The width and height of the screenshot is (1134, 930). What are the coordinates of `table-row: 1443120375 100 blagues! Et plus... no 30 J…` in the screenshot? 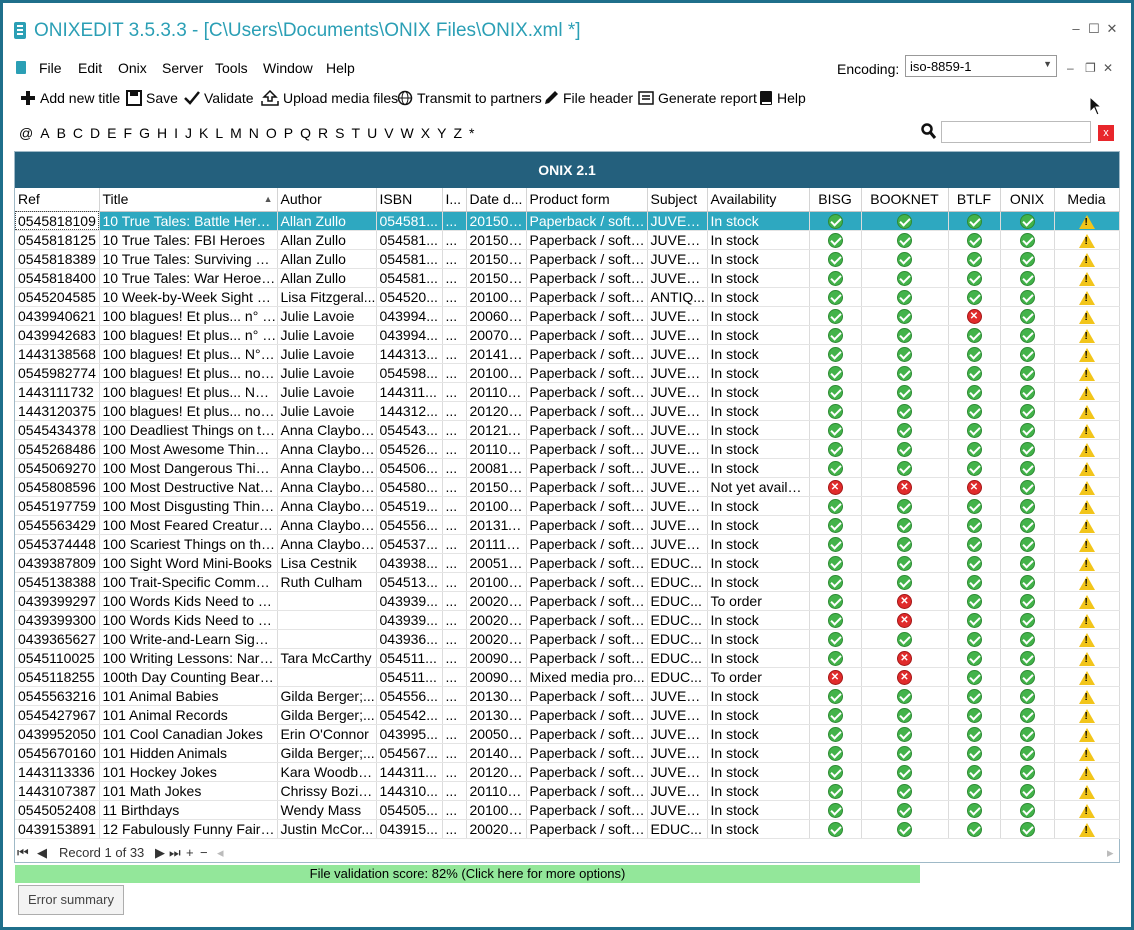 It's located at (567, 411).